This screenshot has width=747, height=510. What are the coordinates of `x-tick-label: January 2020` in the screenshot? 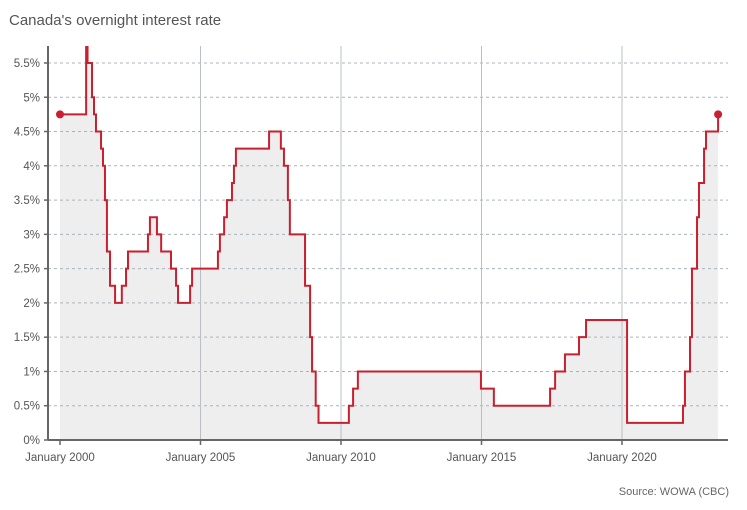 It's located at (622, 458).